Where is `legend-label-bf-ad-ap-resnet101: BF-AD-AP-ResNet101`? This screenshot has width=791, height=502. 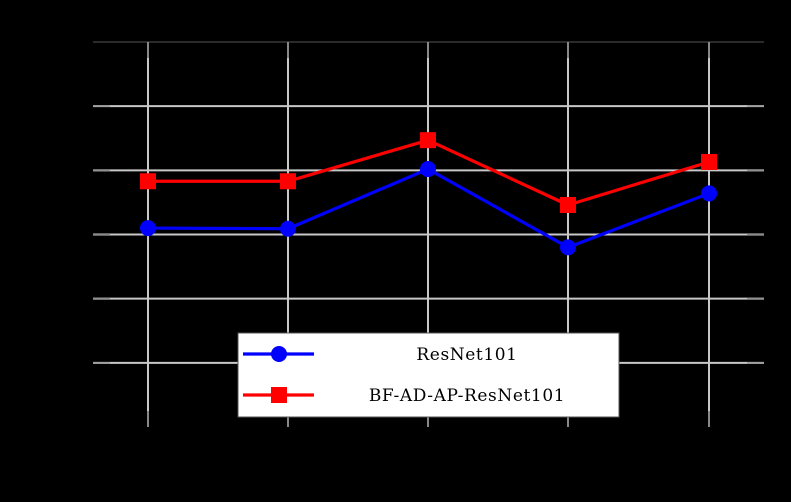 legend-label-bf-ad-ap-resnet101: BF-AD-AP-ResNet101 is located at coordinates (467, 396).